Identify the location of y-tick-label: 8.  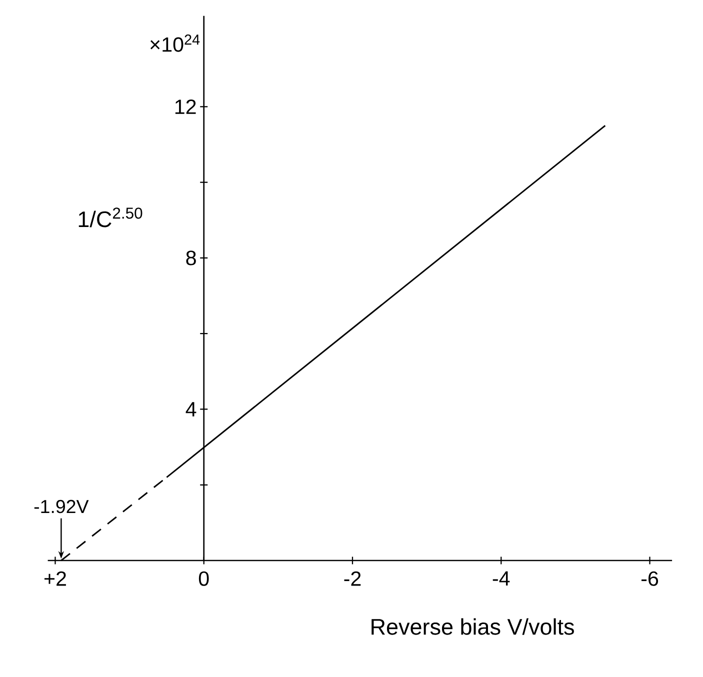
(191, 258).